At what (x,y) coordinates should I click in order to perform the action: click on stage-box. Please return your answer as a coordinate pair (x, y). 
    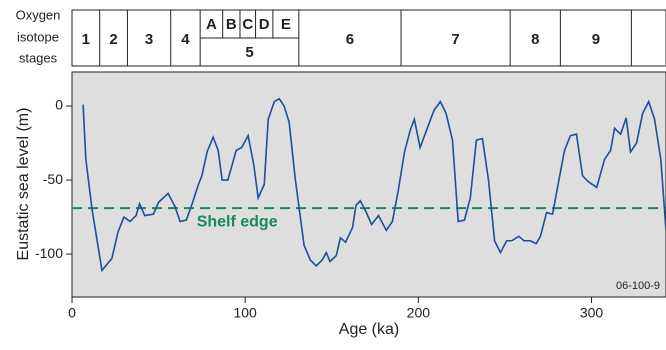
    Looking at the image, I should click on (368, 38).